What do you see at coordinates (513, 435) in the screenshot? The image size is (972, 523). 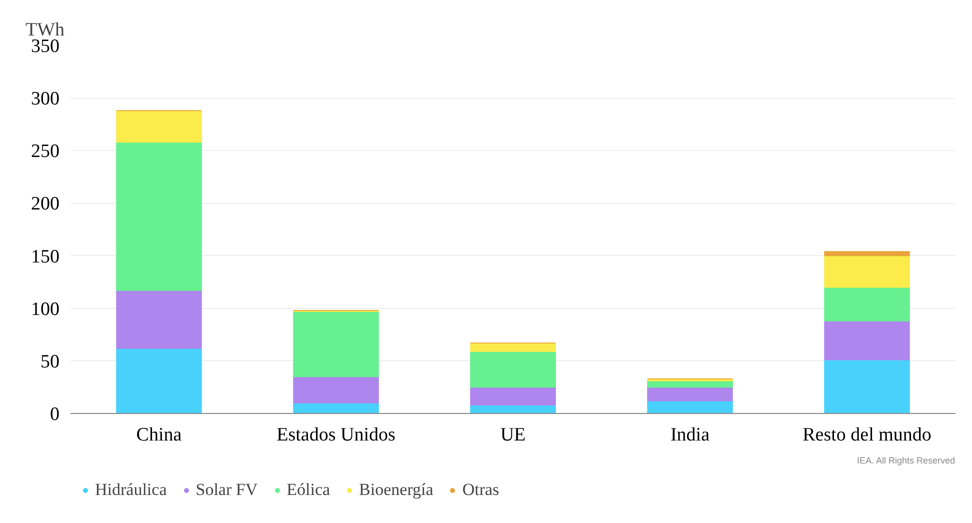 I see `x-tick-label: UE` at bounding box center [513, 435].